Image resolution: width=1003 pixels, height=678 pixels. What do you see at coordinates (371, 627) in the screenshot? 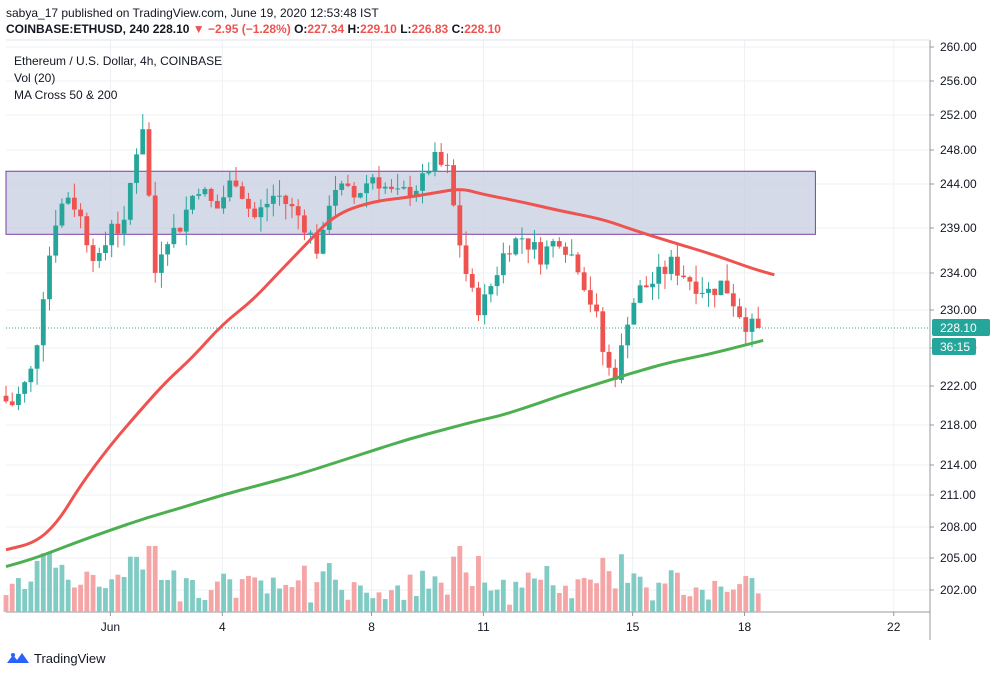
I see `x-tick-label: 8` at bounding box center [371, 627].